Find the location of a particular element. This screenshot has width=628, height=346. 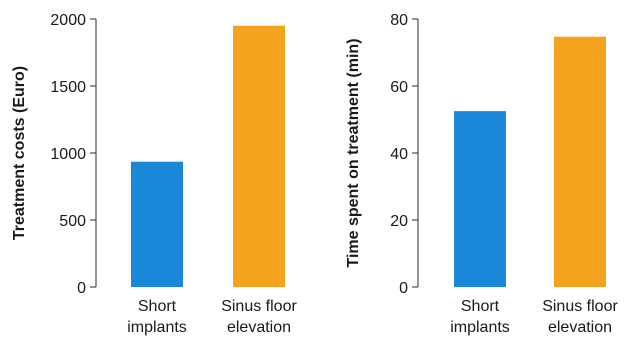

y-axis-label: Time spent on treatment (min) is located at coordinates (353, 152).